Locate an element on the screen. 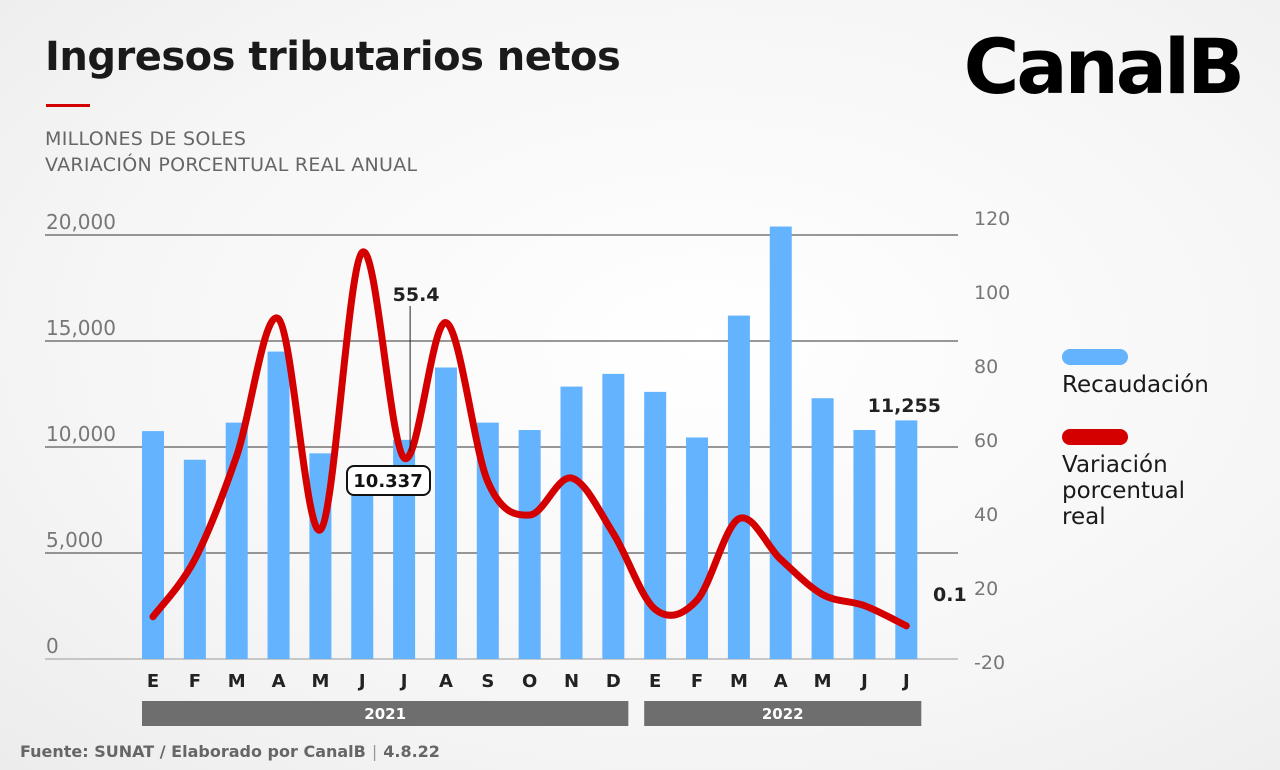 The image size is (1280, 770). annotation-box is located at coordinates (388, 480).